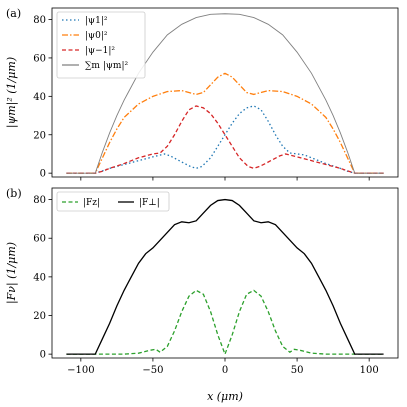  Describe the element at coordinates (369, 370) in the screenshot. I see `x-tick-label: 100` at that location.